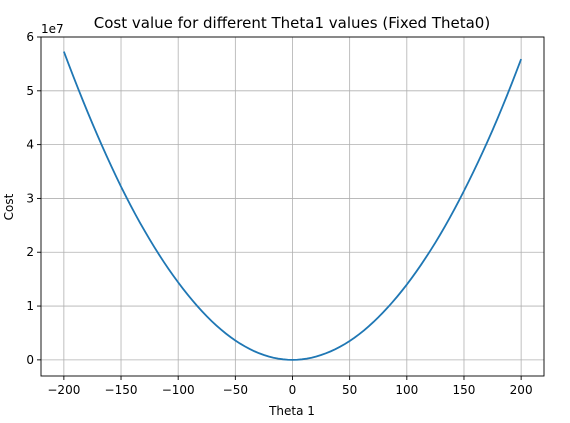 The image size is (570, 423). Describe the element at coordinates (30, 37) in the screenshot. I see `y-tick-label: 6` at that location.